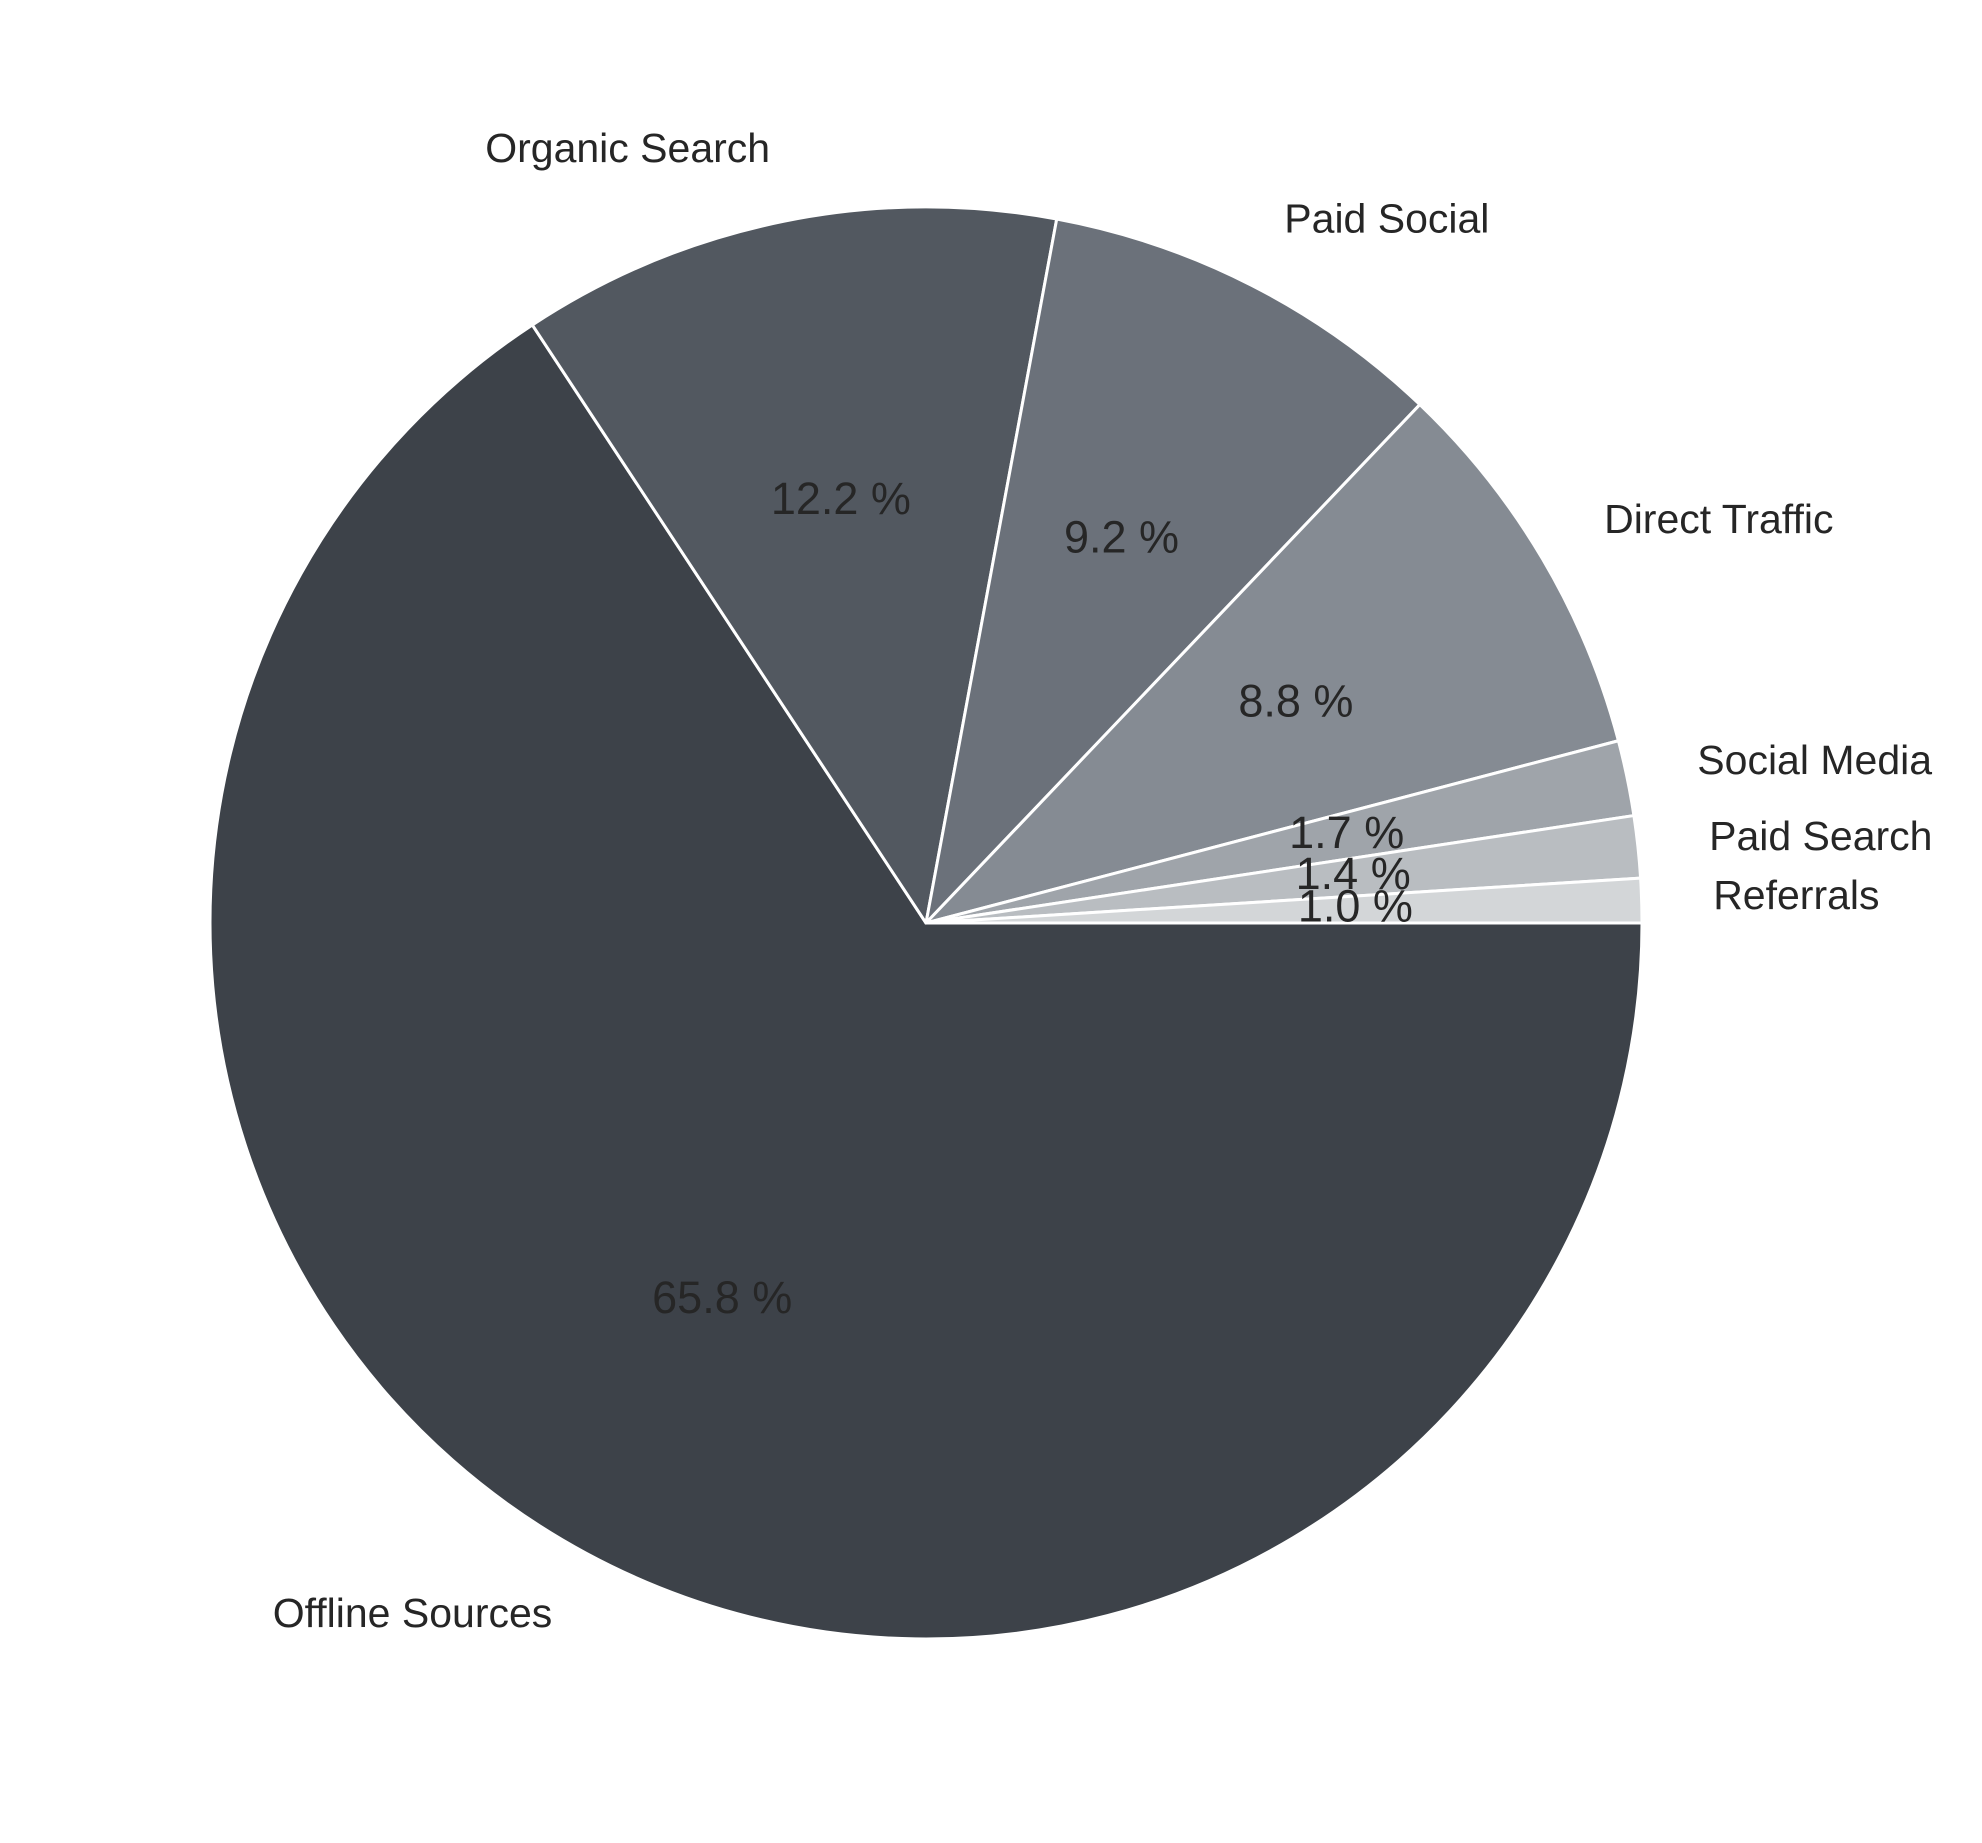 The image size is (1982, 1843). Describe the element at coordinates (1295, 700) in the screenshot. I see `percent-label-direct-traffic: 8.8 %` at that location.